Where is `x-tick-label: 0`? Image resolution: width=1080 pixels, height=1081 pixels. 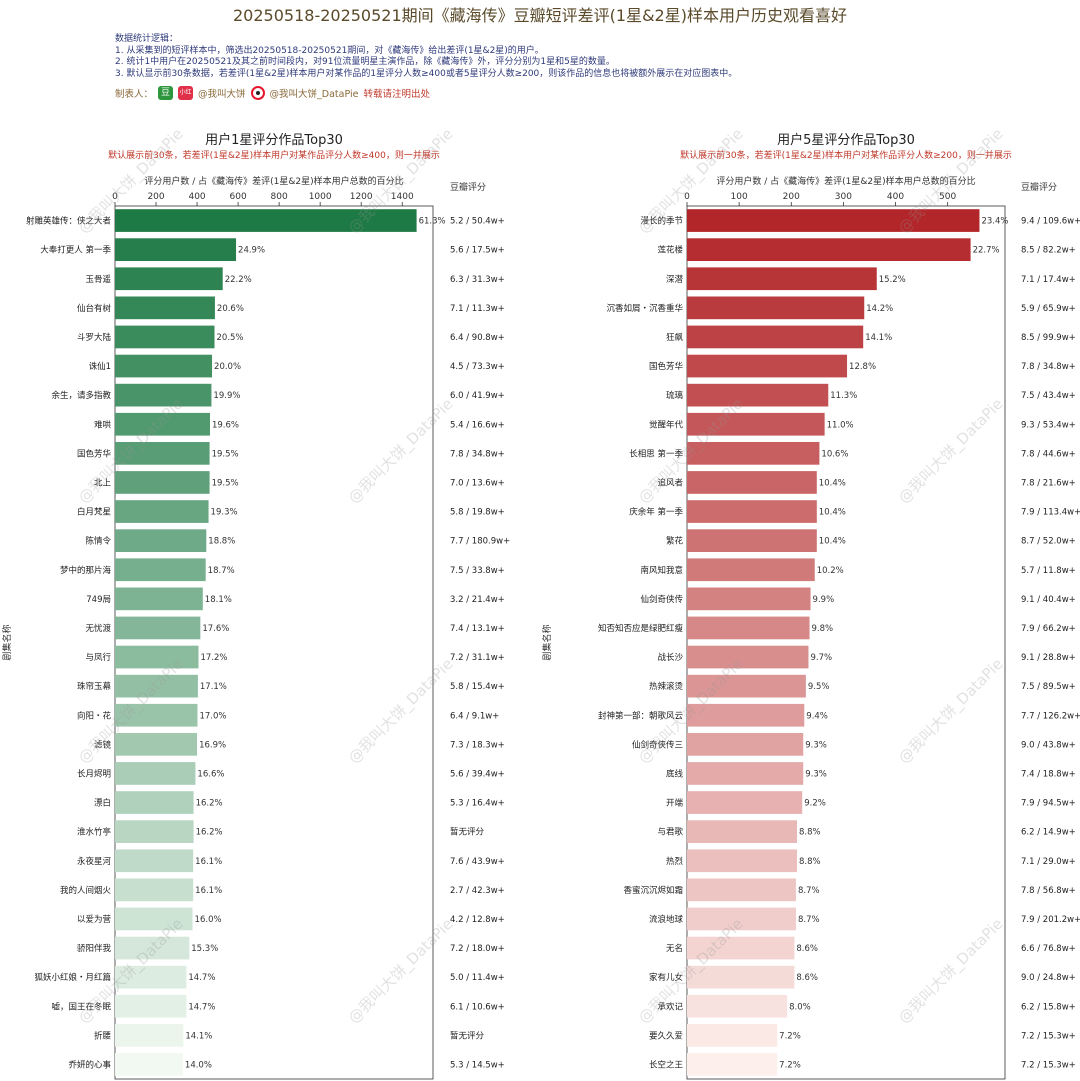 x-tick-label: 0 is located at coordinates (115, 197).